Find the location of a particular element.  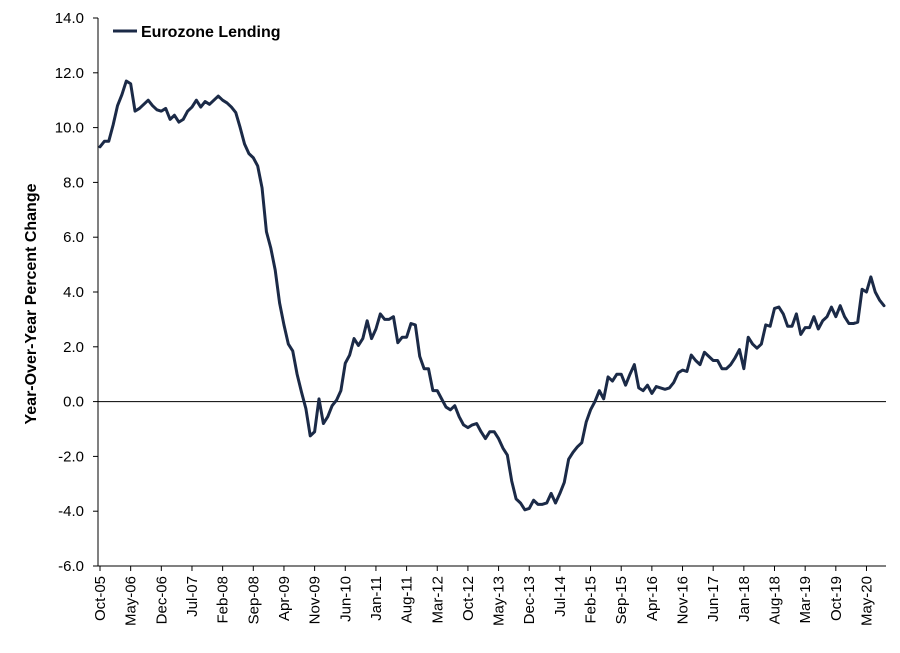

y-tick-label: 6.0 is located at coordinates (73, 237).